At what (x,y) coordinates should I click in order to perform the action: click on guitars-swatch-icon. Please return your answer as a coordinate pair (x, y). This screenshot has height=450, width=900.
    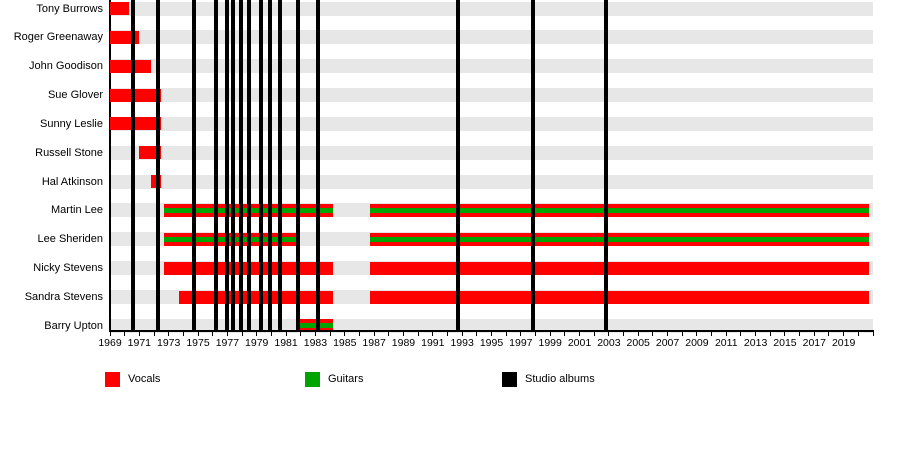
    Looking at the image, I should click on (312, 379).